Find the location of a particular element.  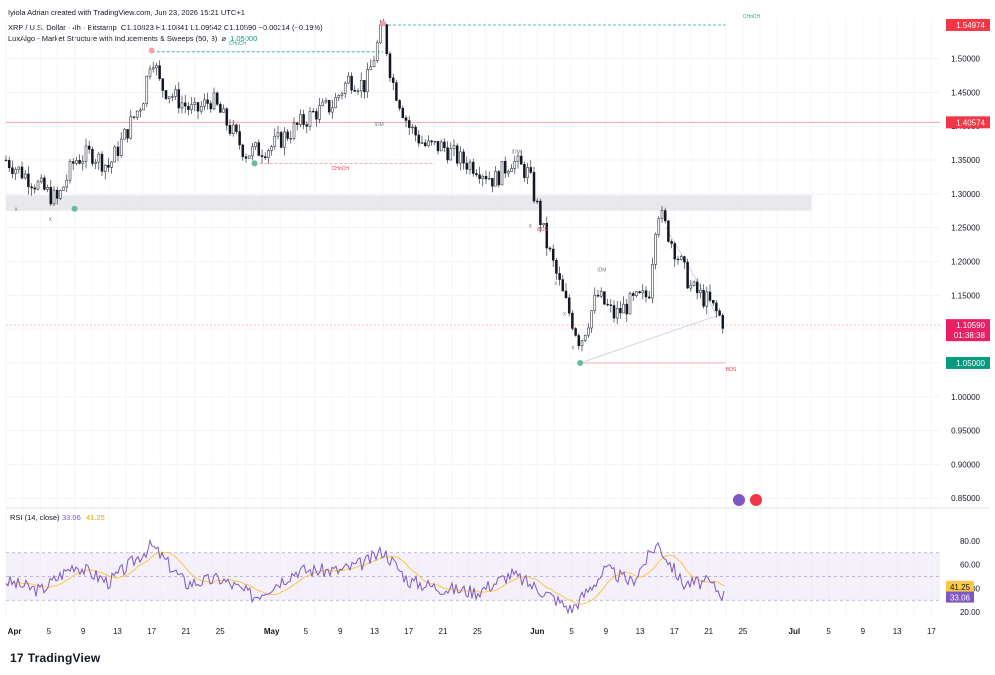

alert-icons is located at coordinates (747, 500).